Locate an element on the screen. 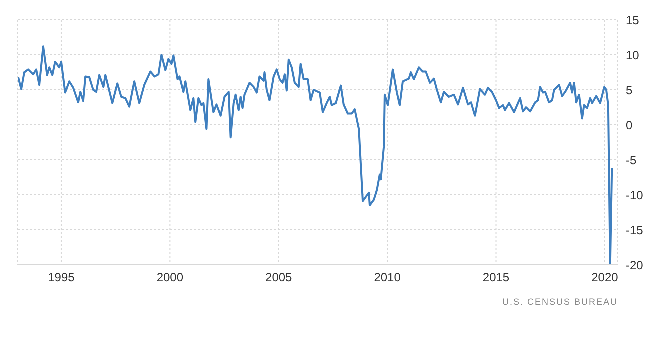  x-tick-label: 2010 is located at coordinates (388, 277).